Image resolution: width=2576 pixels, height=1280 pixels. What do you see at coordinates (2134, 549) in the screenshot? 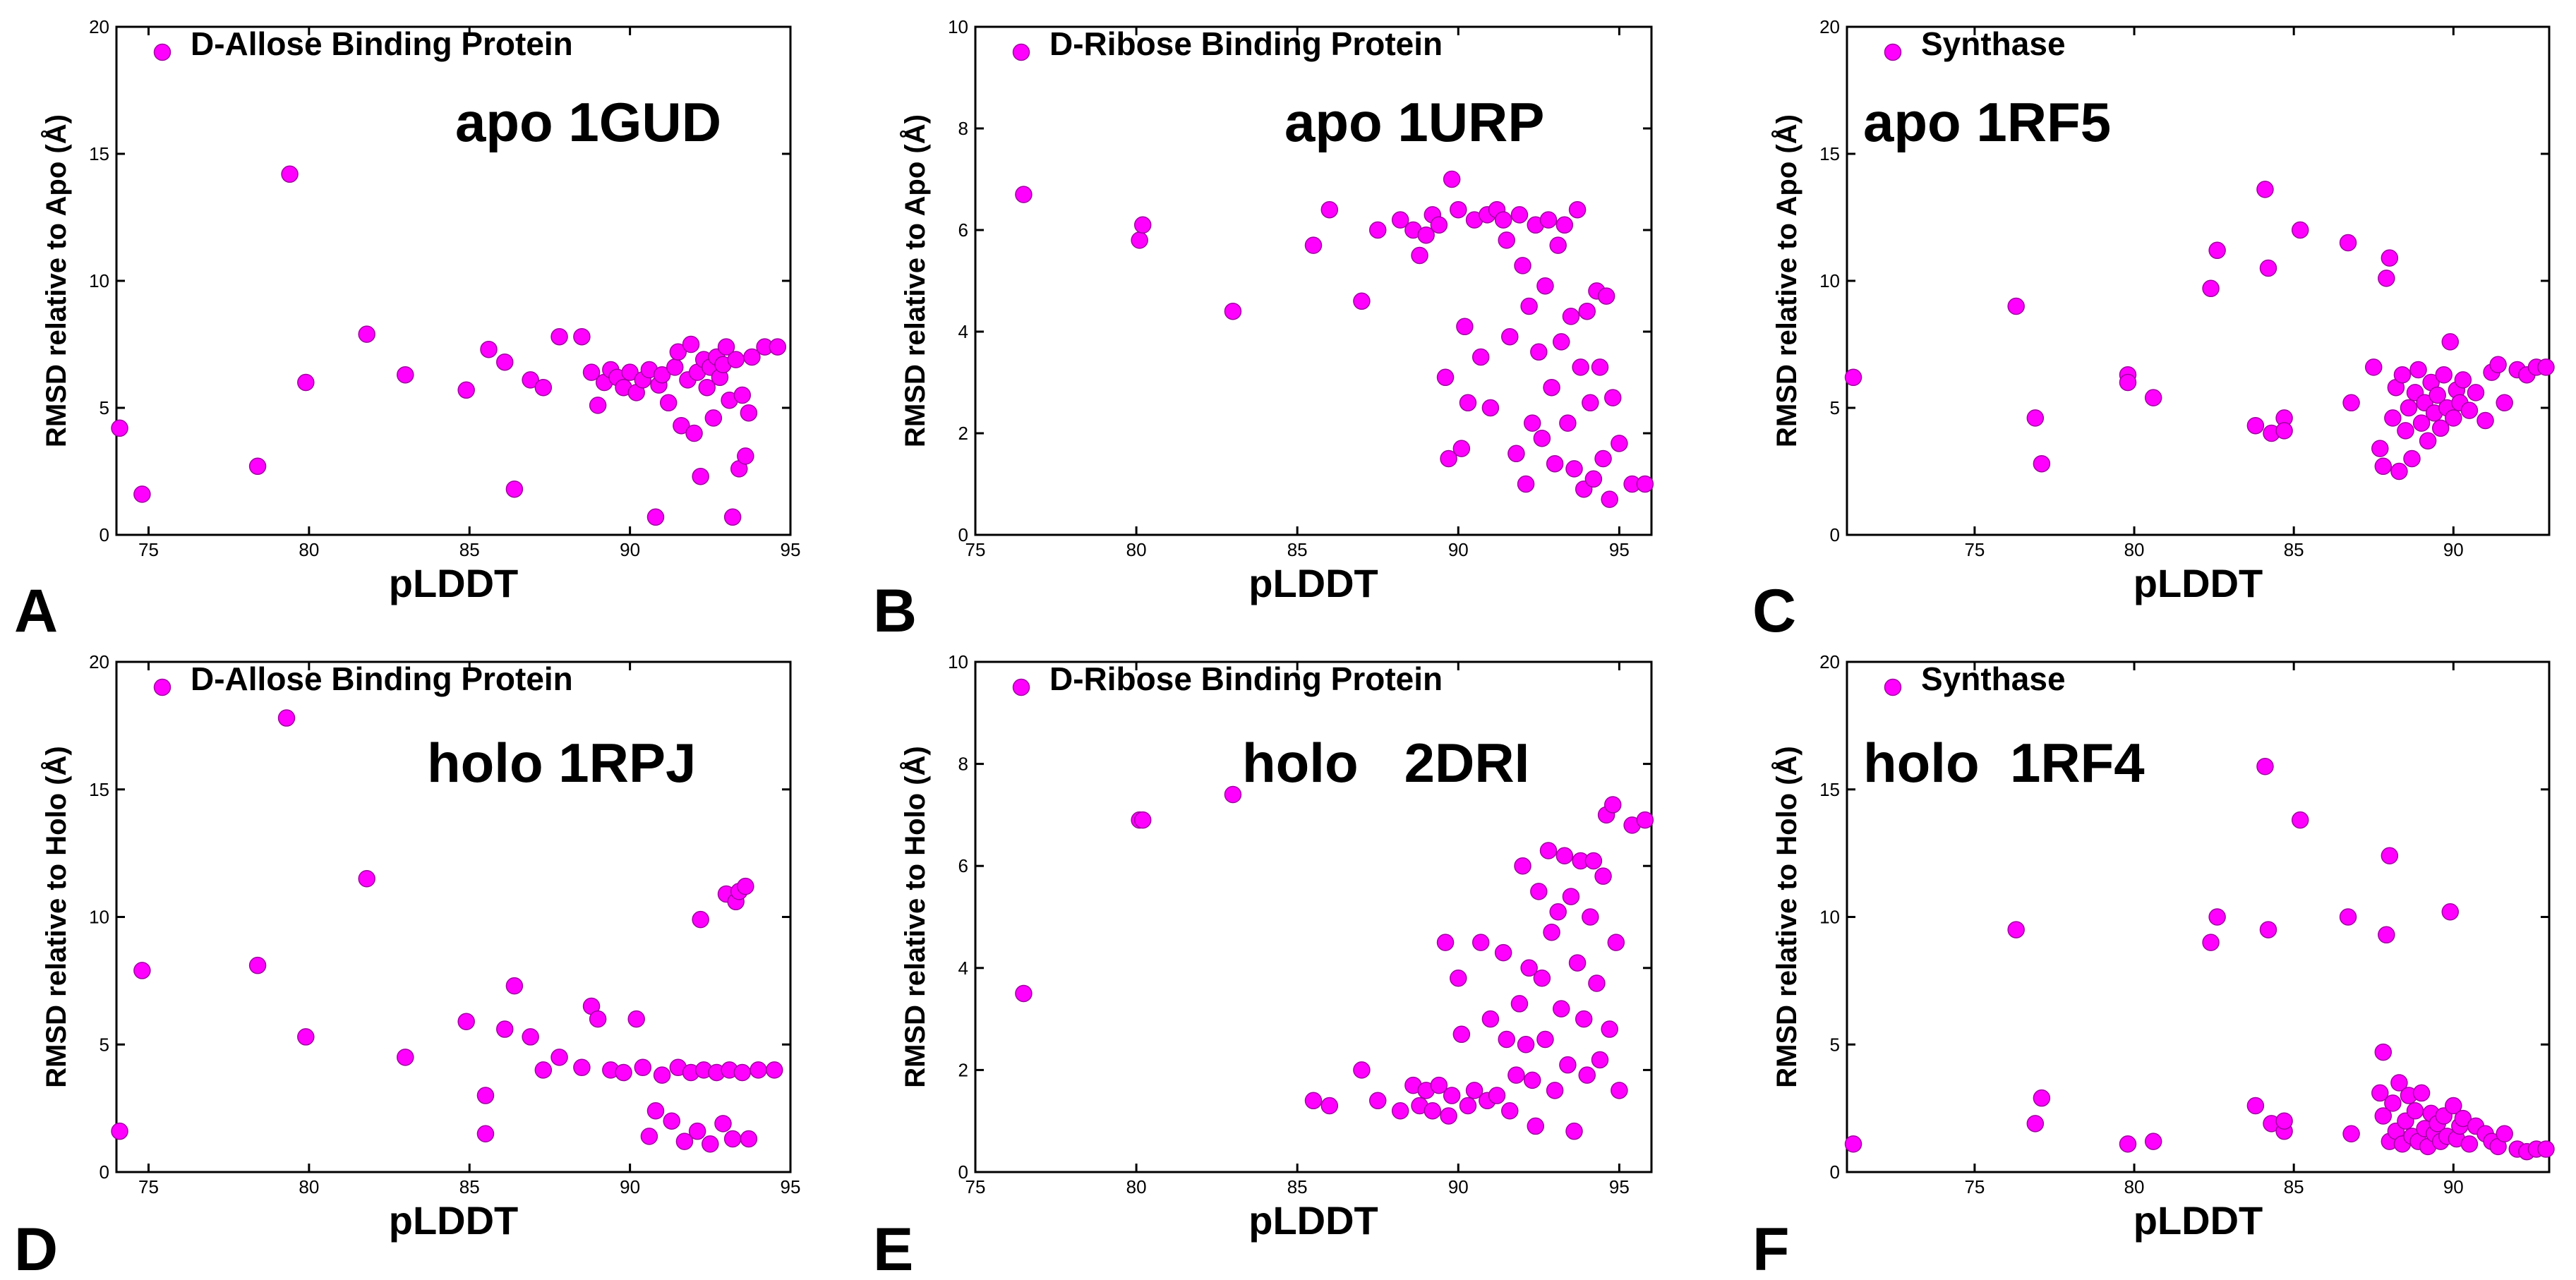
I see `x-tick-label: 80` at bounding box center [2134, 549].